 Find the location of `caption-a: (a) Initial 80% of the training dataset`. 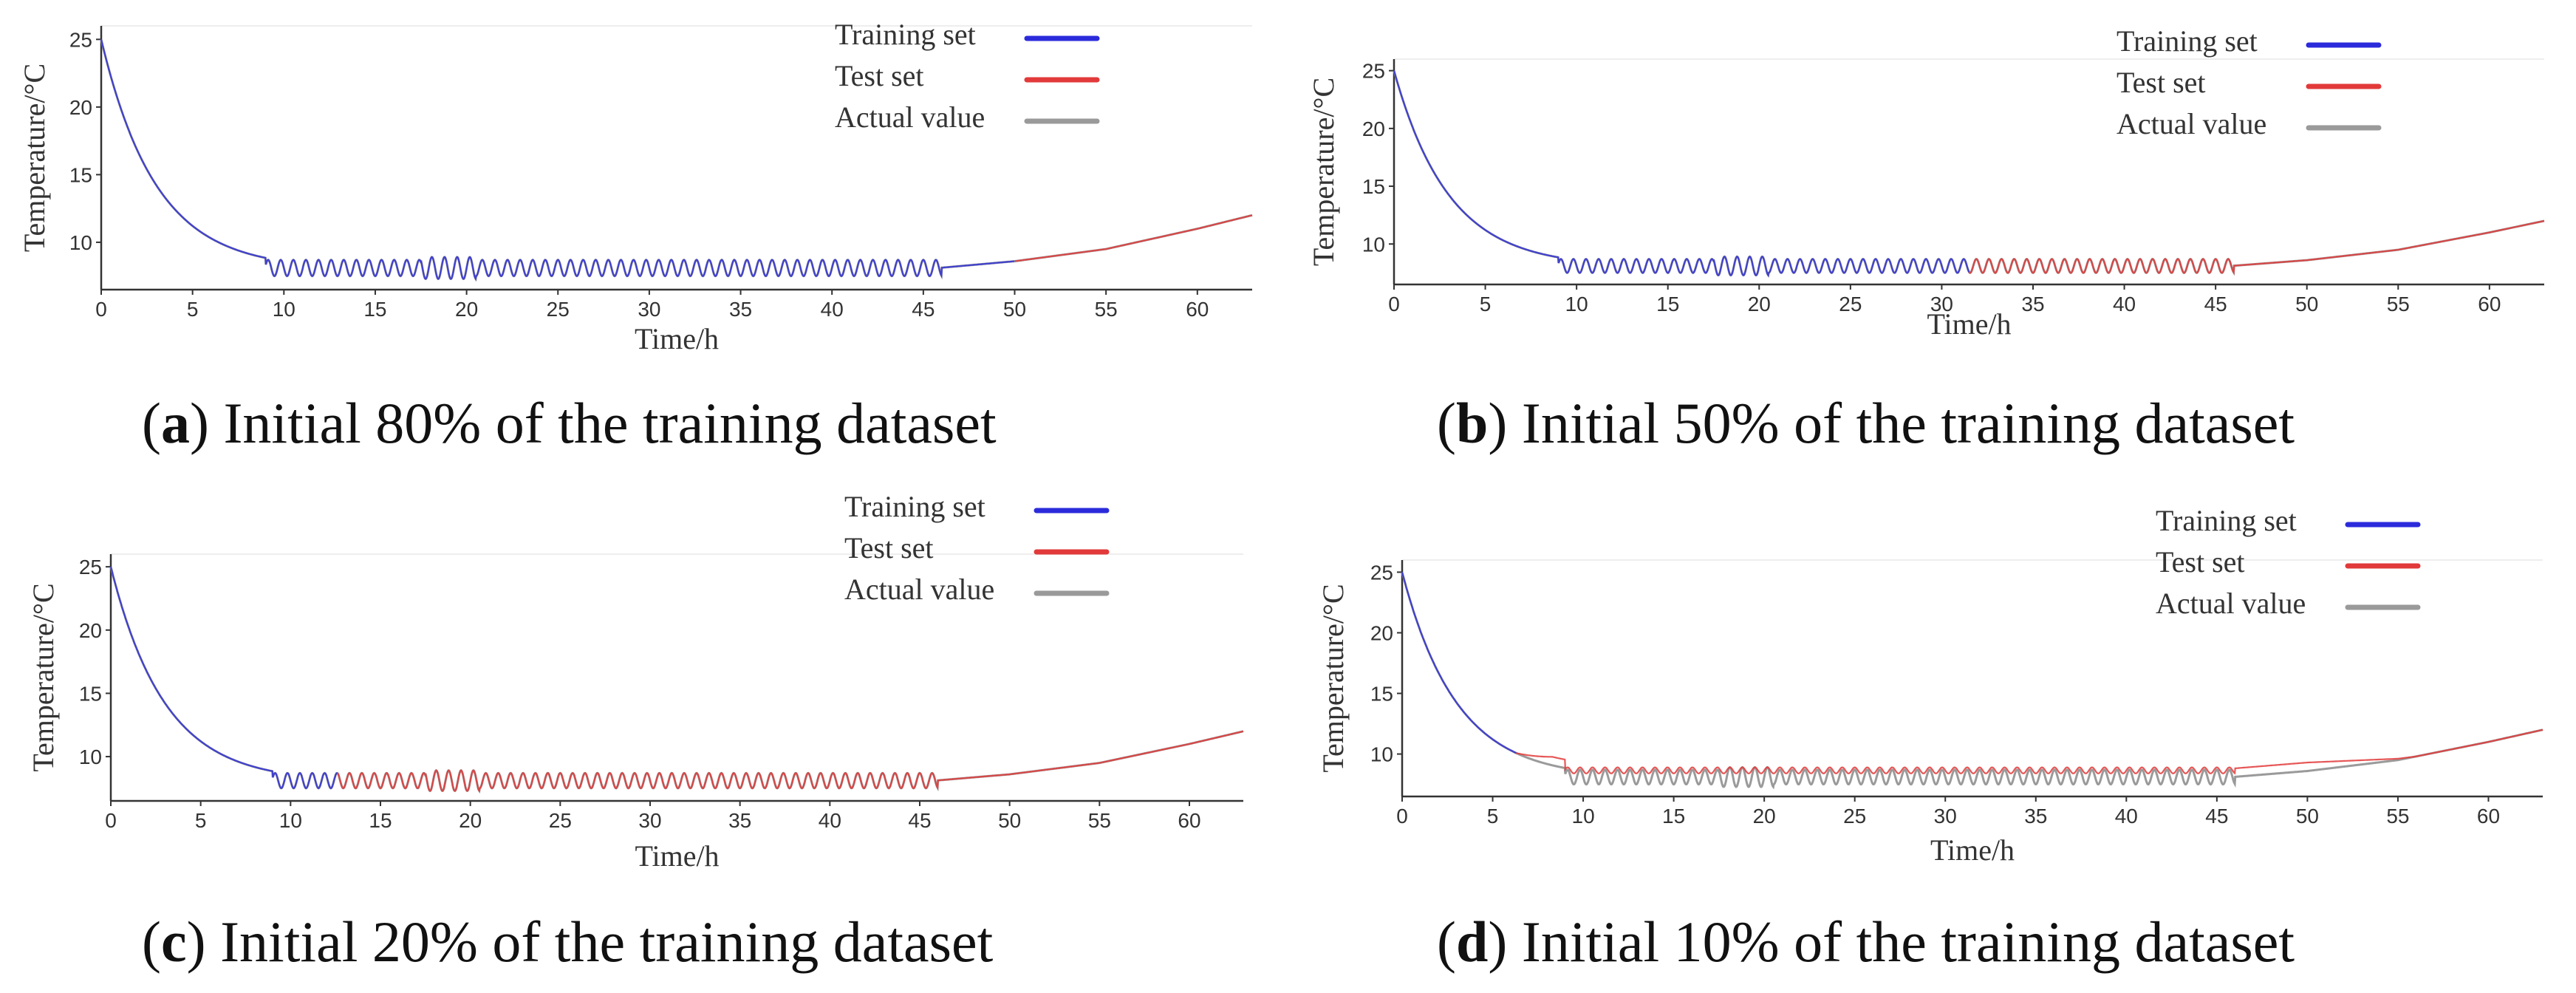

caption-a: (a) Initial 80% of the training dataset is located at coordinates (569, 423).